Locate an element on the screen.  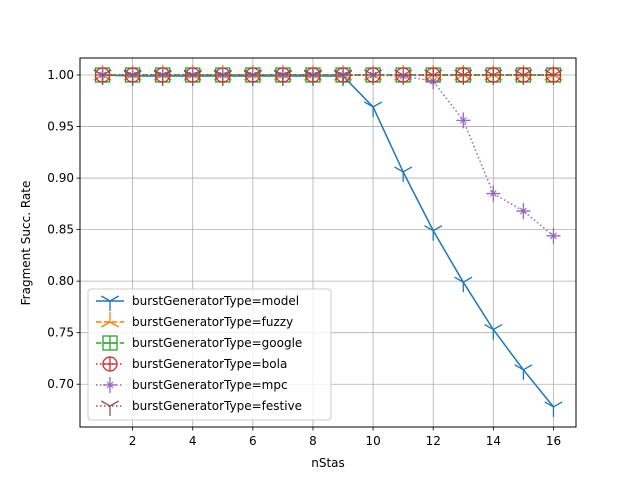
y-axis-label: Fragment Succ. Rate is located at coordinates (26, 243).